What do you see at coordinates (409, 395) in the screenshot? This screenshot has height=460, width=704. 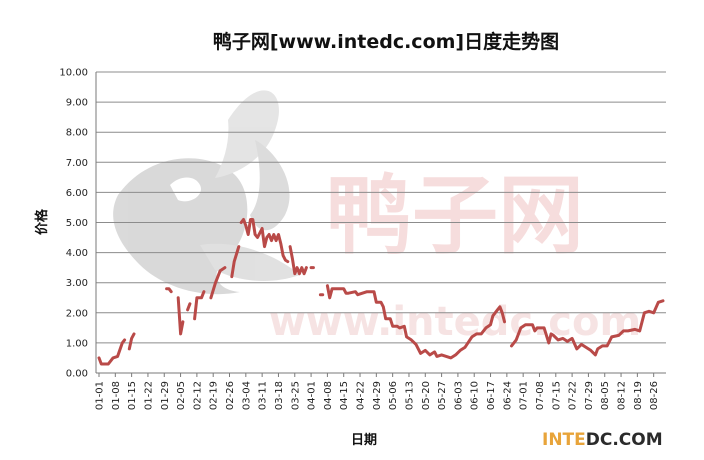 I see `x-tick-label: 05-13` at bounding box center [409, 395].